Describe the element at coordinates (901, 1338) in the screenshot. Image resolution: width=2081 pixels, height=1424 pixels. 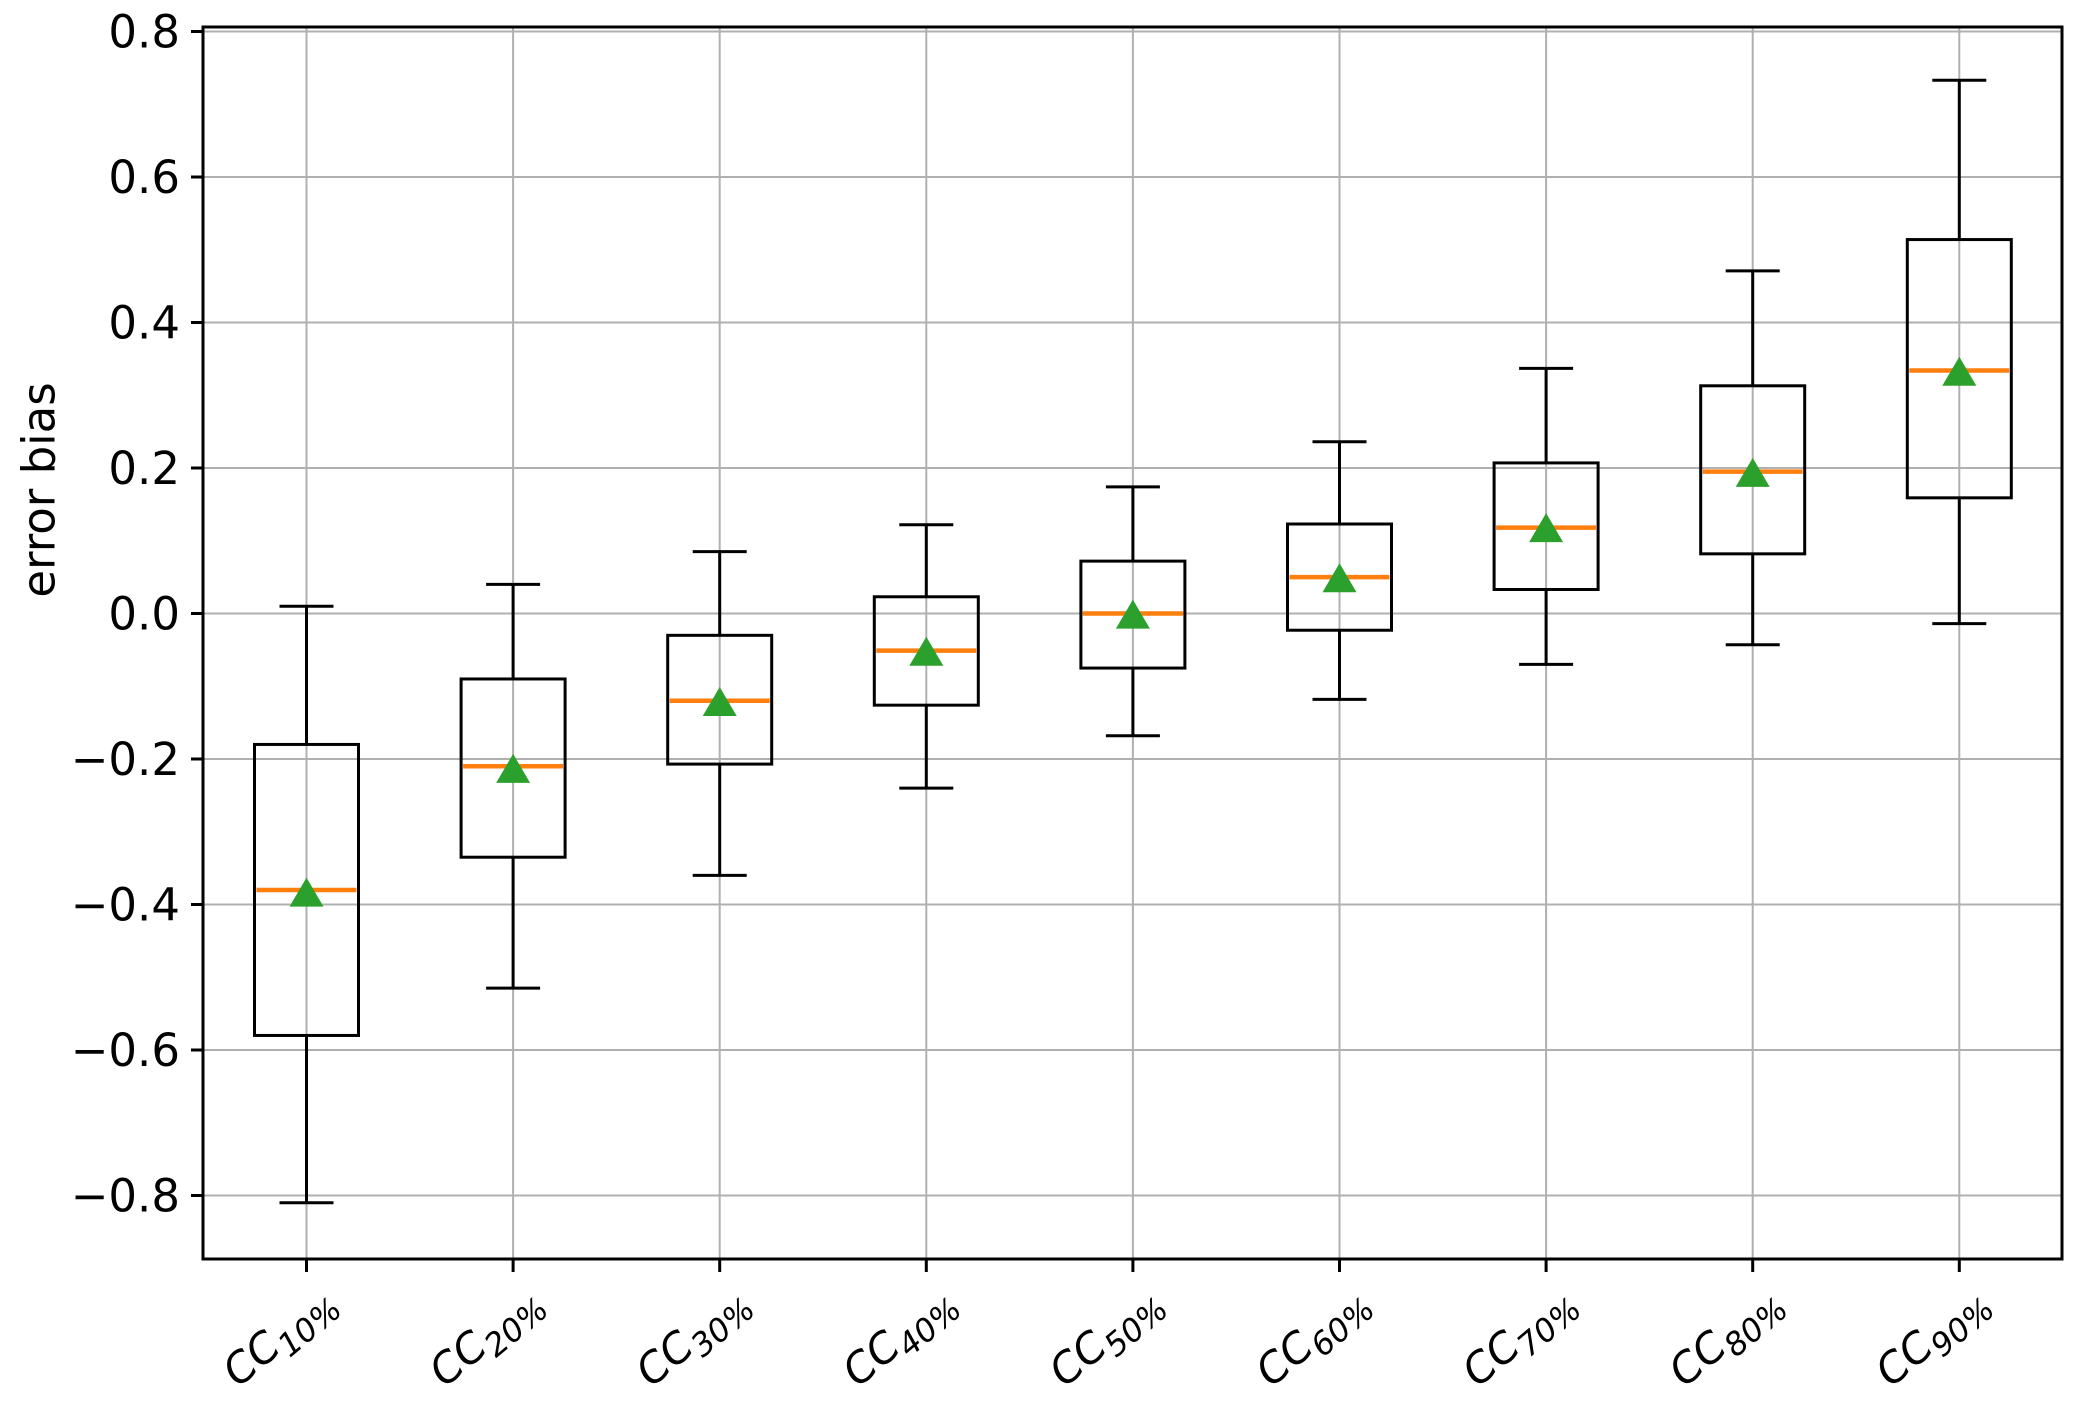
I see `x-tick-label: CC40%` at that location.